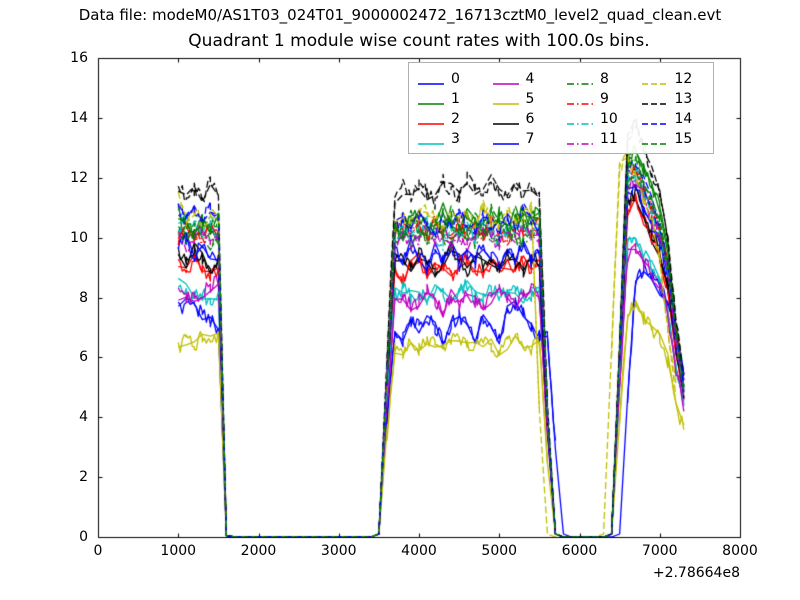 Image resolution: width=800 pixels, height=600 pixels. What do you see at coordinates (524, 78) in the screenshot?
I see `legend-entry-4: 4` at bounding box center [524, 78].